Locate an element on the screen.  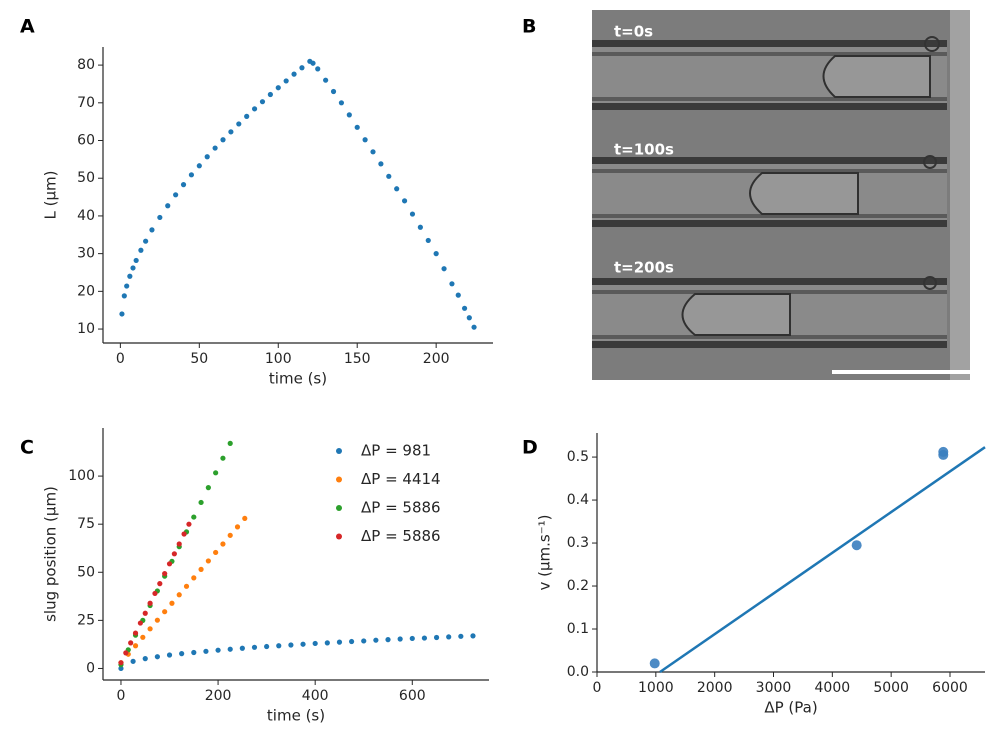
fit-line is located at coordinates (822, 560).